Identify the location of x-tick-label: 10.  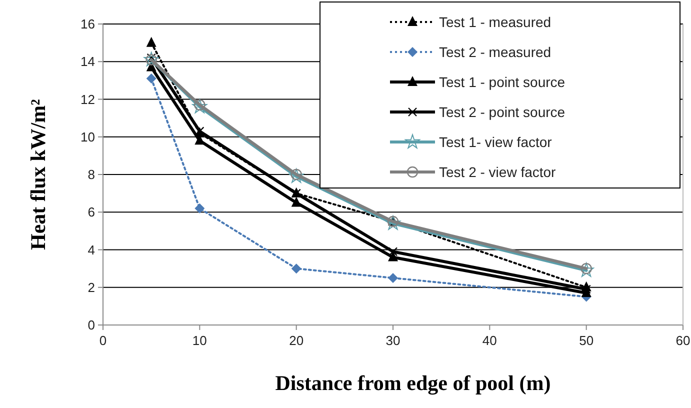
(199, 340).